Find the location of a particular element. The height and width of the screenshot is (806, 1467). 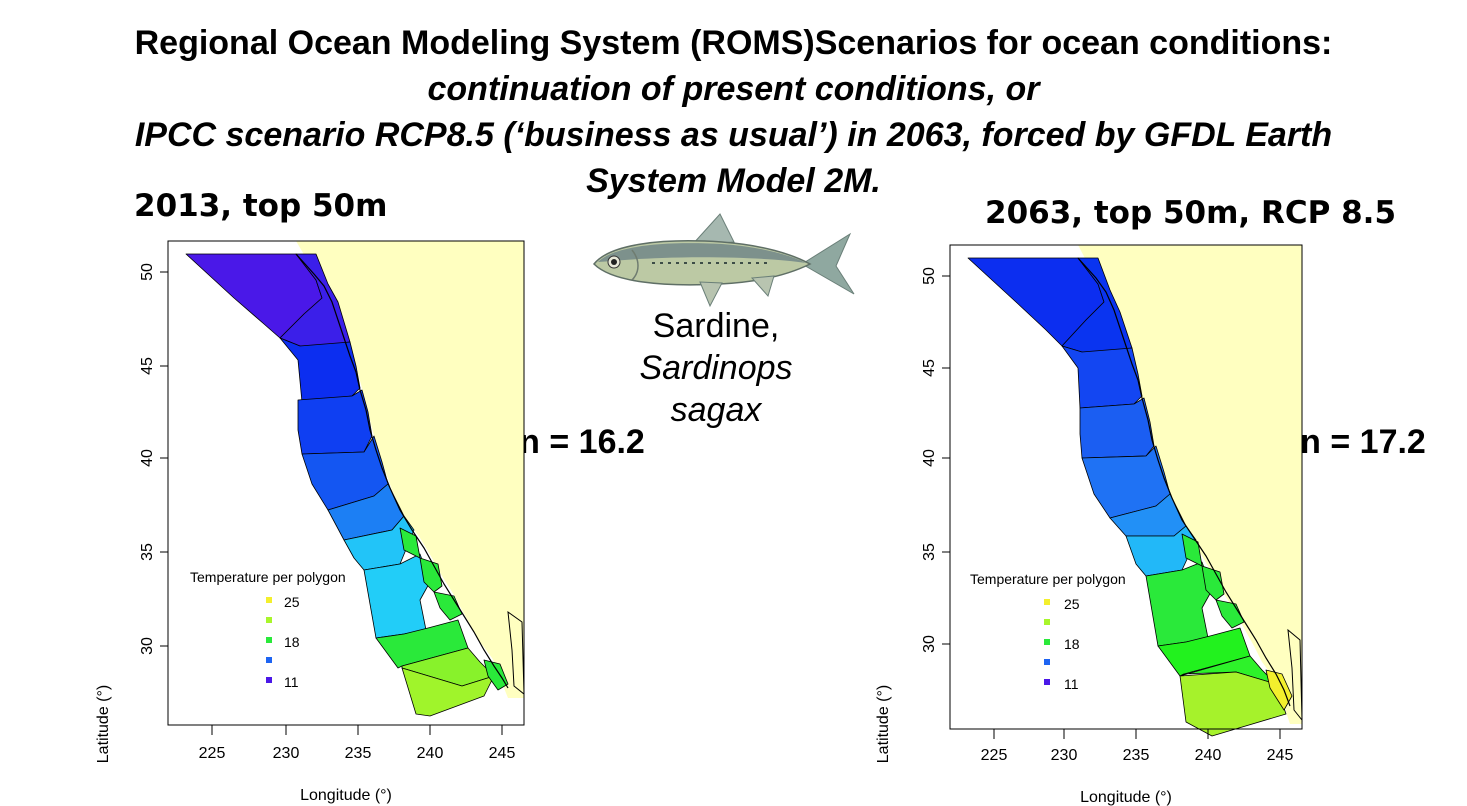

left-land is located at coordinates (410, 469).